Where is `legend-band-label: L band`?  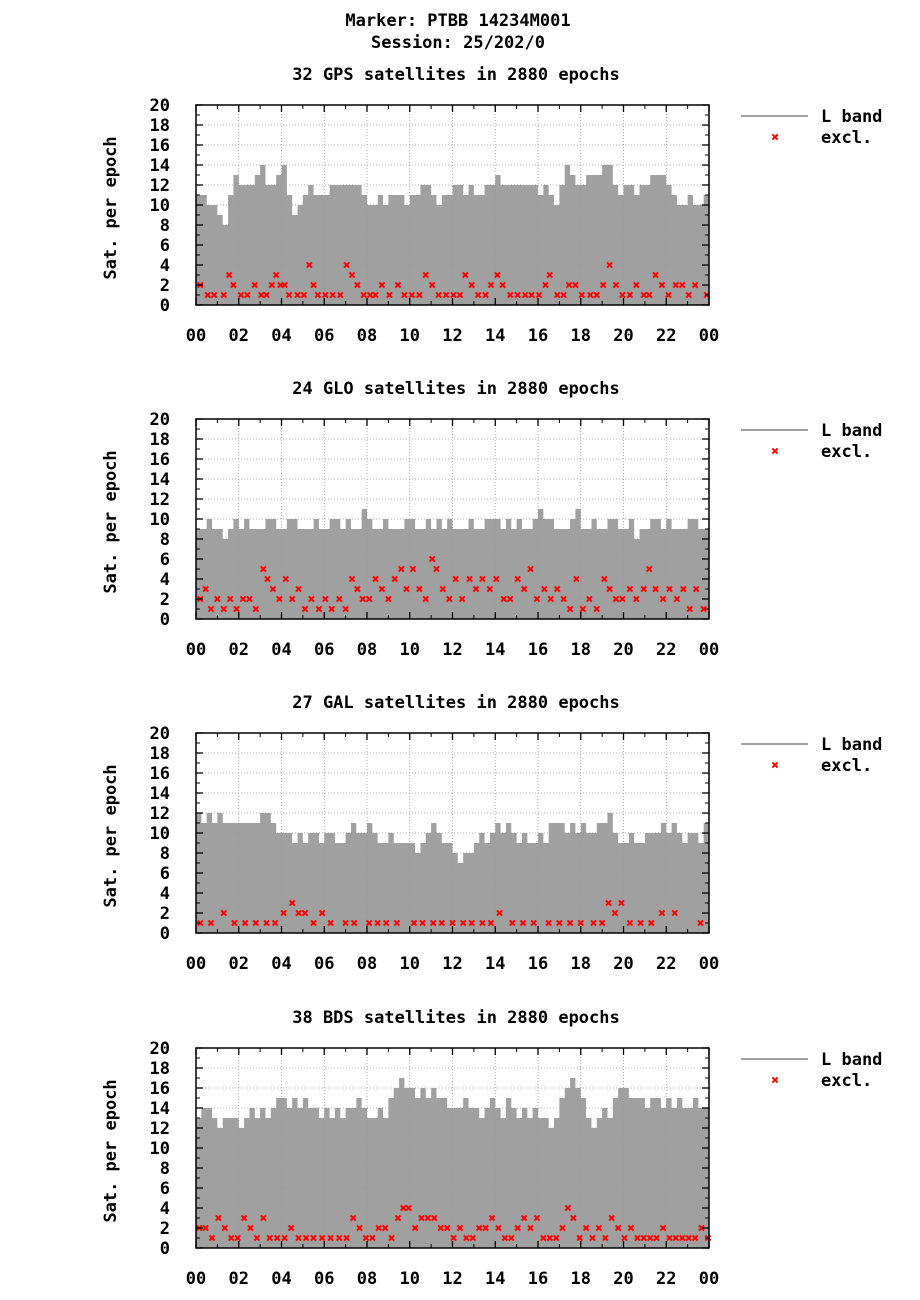 legend-band-label: L band is located at coordinates (851, 431).